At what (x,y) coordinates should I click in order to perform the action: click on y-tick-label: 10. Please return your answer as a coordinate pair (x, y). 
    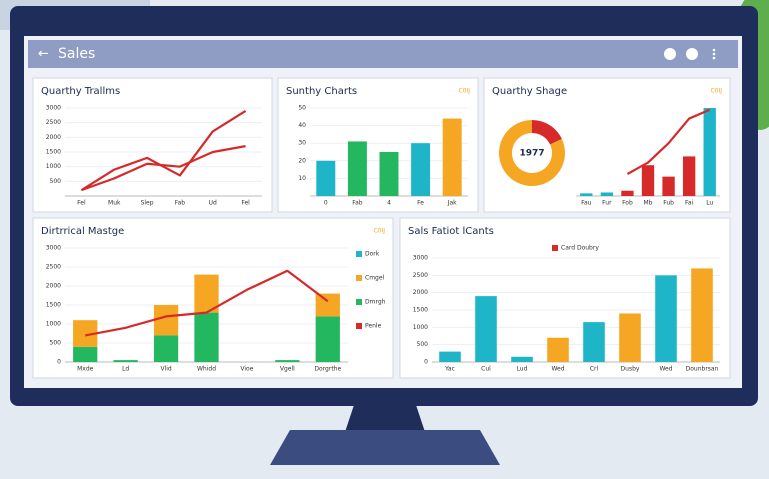
    Looking at the image, I should click on (302, 178).